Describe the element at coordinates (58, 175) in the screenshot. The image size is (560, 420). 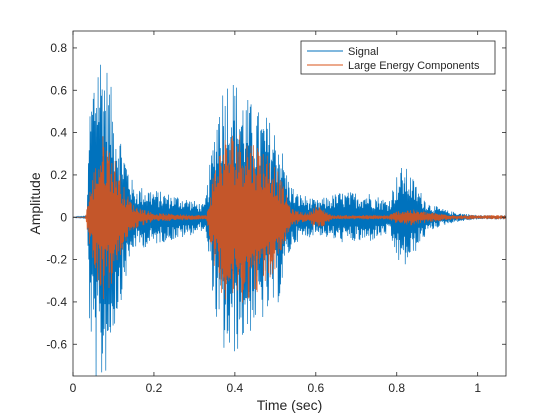
I see `y-tick-label: 0.2` at that location.